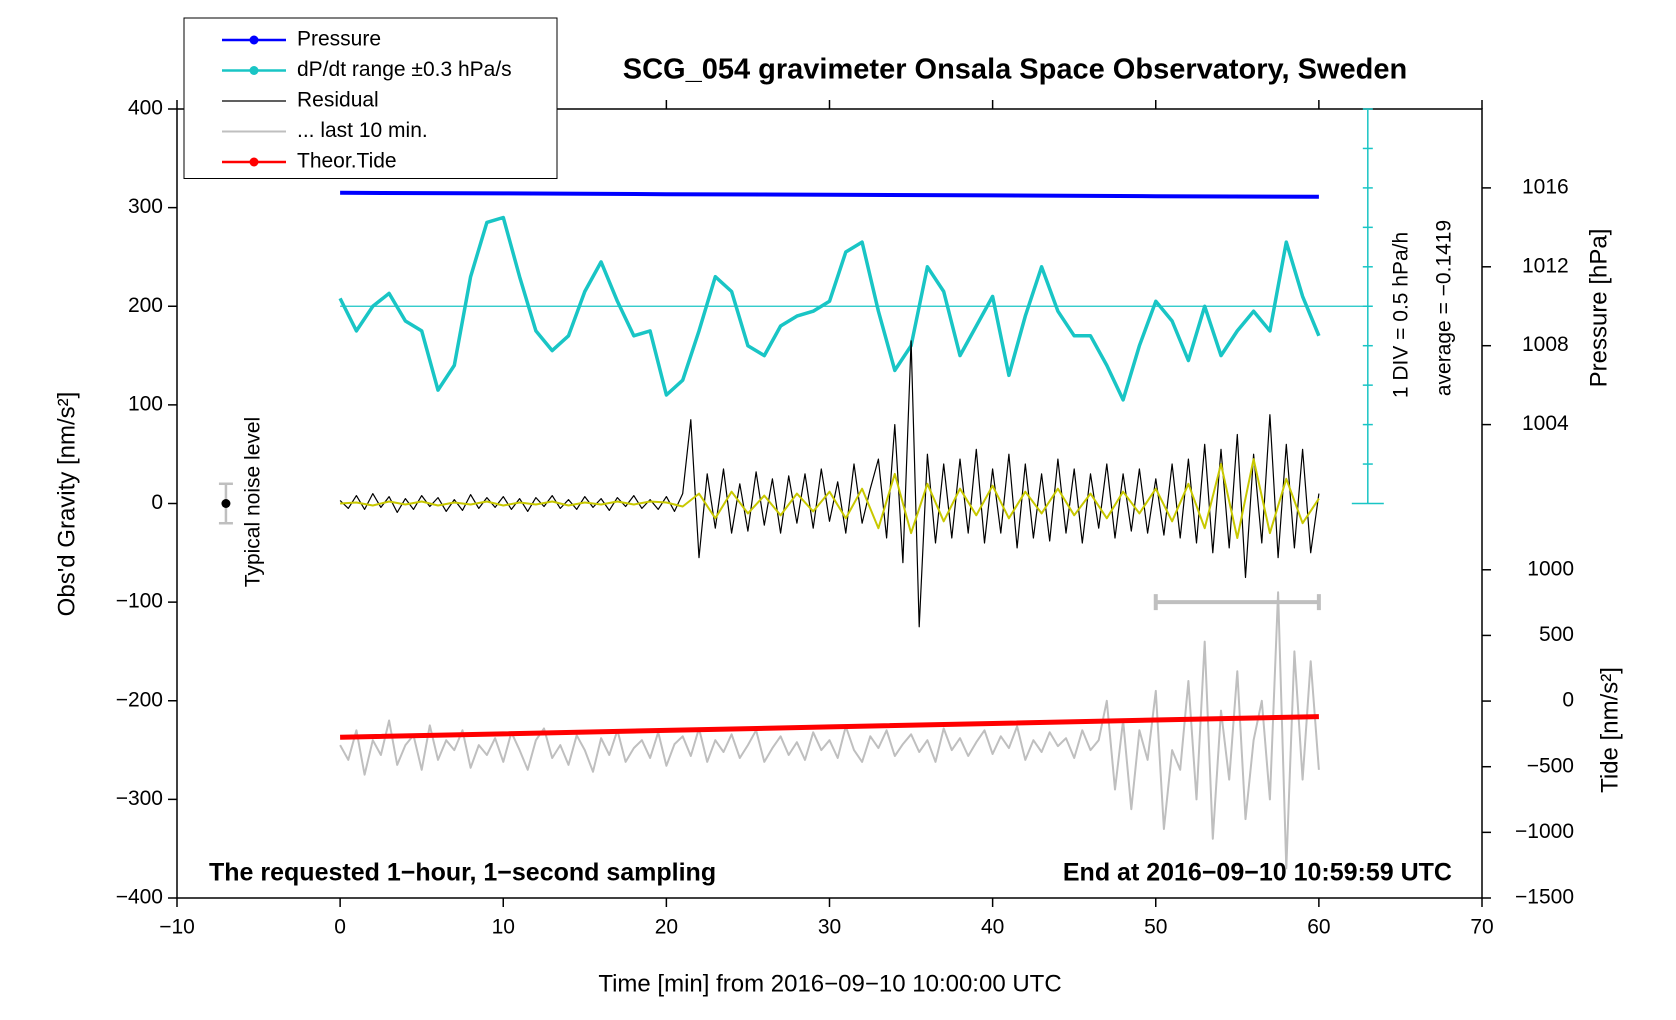 The width and height of the screenshot is (1676, 1020). I want to click on x-tick-label: 10, so click(503, 927).